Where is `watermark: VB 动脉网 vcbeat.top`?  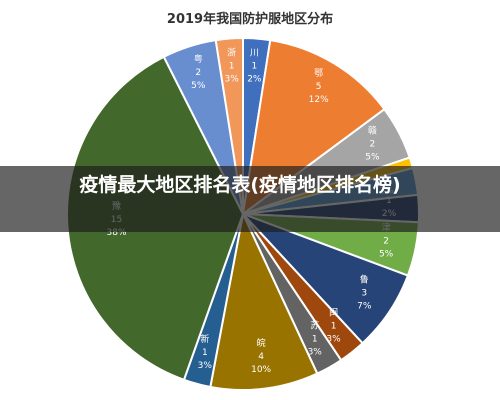
watermark: VB 动脉网 vcbeat.top is located at coordinates (452, 381).